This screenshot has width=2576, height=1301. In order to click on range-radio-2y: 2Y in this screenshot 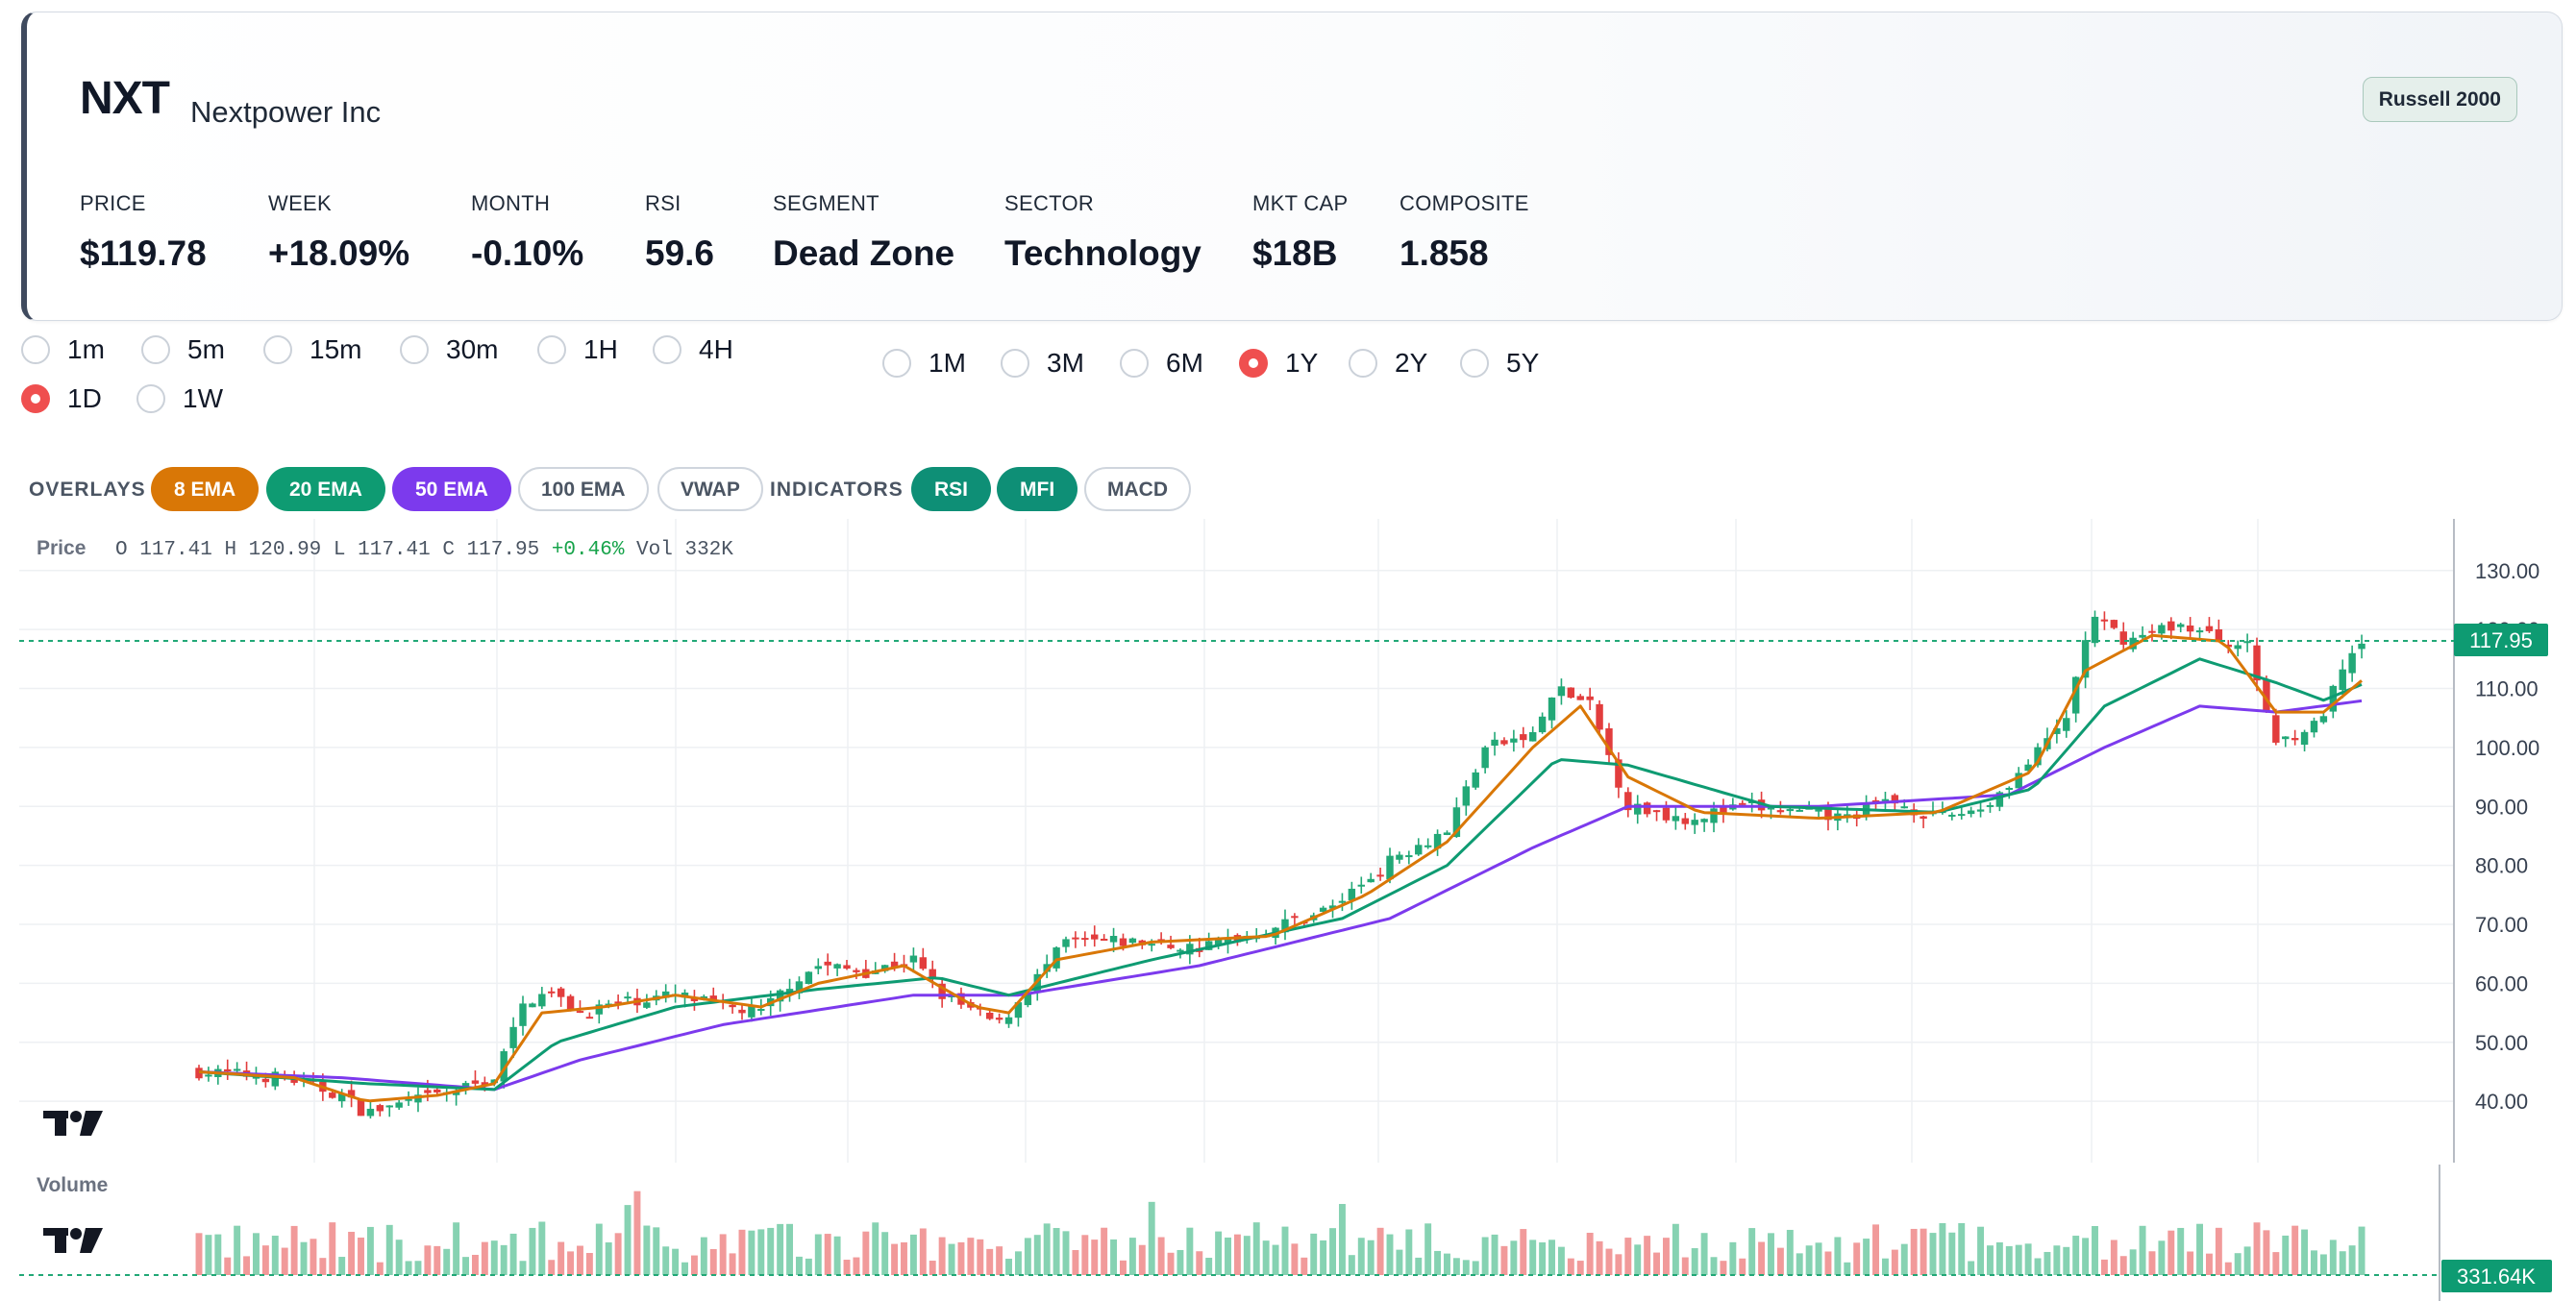, I will do `click(1388, 363)`.